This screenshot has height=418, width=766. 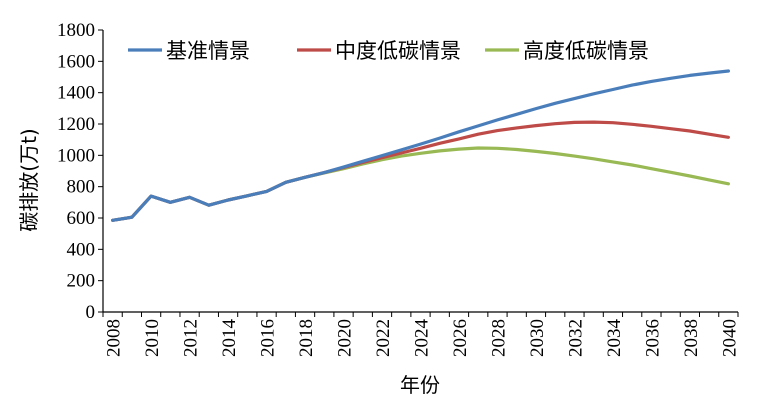 What do you see at coordinates (268, 338) in the screenshot?
I see `x-tick-label: 2016` at bounding box center [268, 338].